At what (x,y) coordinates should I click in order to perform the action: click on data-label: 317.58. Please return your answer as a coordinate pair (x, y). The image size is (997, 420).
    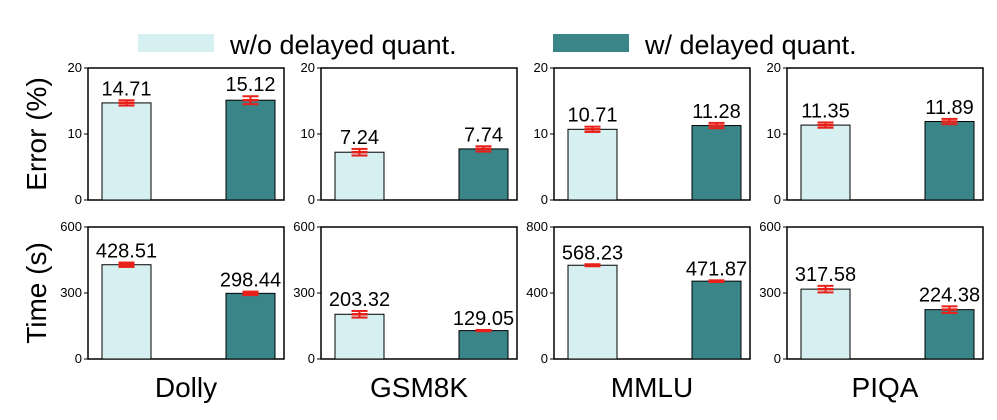
    Looking at the image, I should click on (825, 275).